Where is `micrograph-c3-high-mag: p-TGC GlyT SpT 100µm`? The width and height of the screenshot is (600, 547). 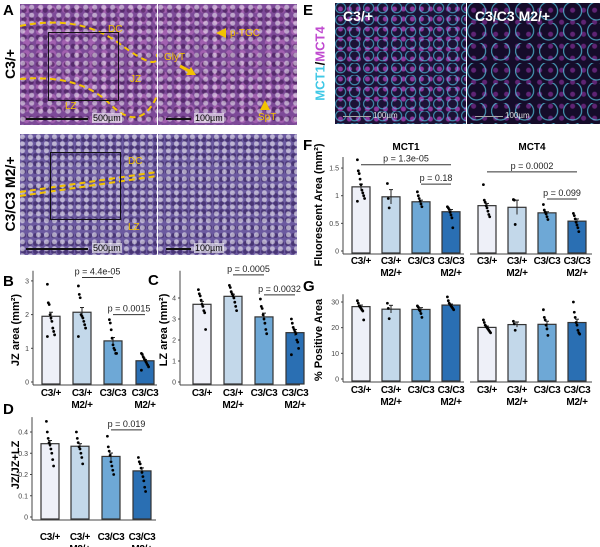
micrograph-c3-high-mag: p-TGC GlyT SpT 100µm is located at coordinates (227, 64).